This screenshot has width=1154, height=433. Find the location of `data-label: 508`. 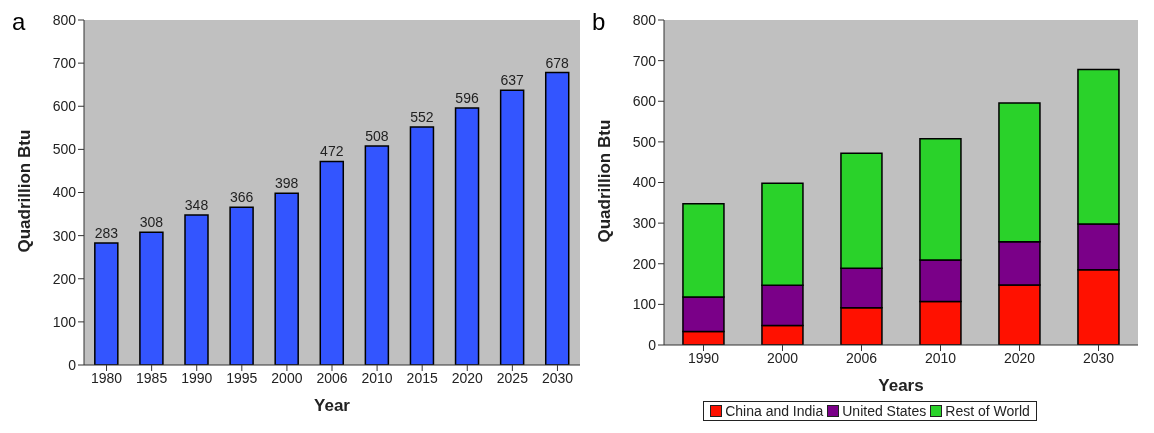

data-label: 508 is located at coordinates (377, 135).